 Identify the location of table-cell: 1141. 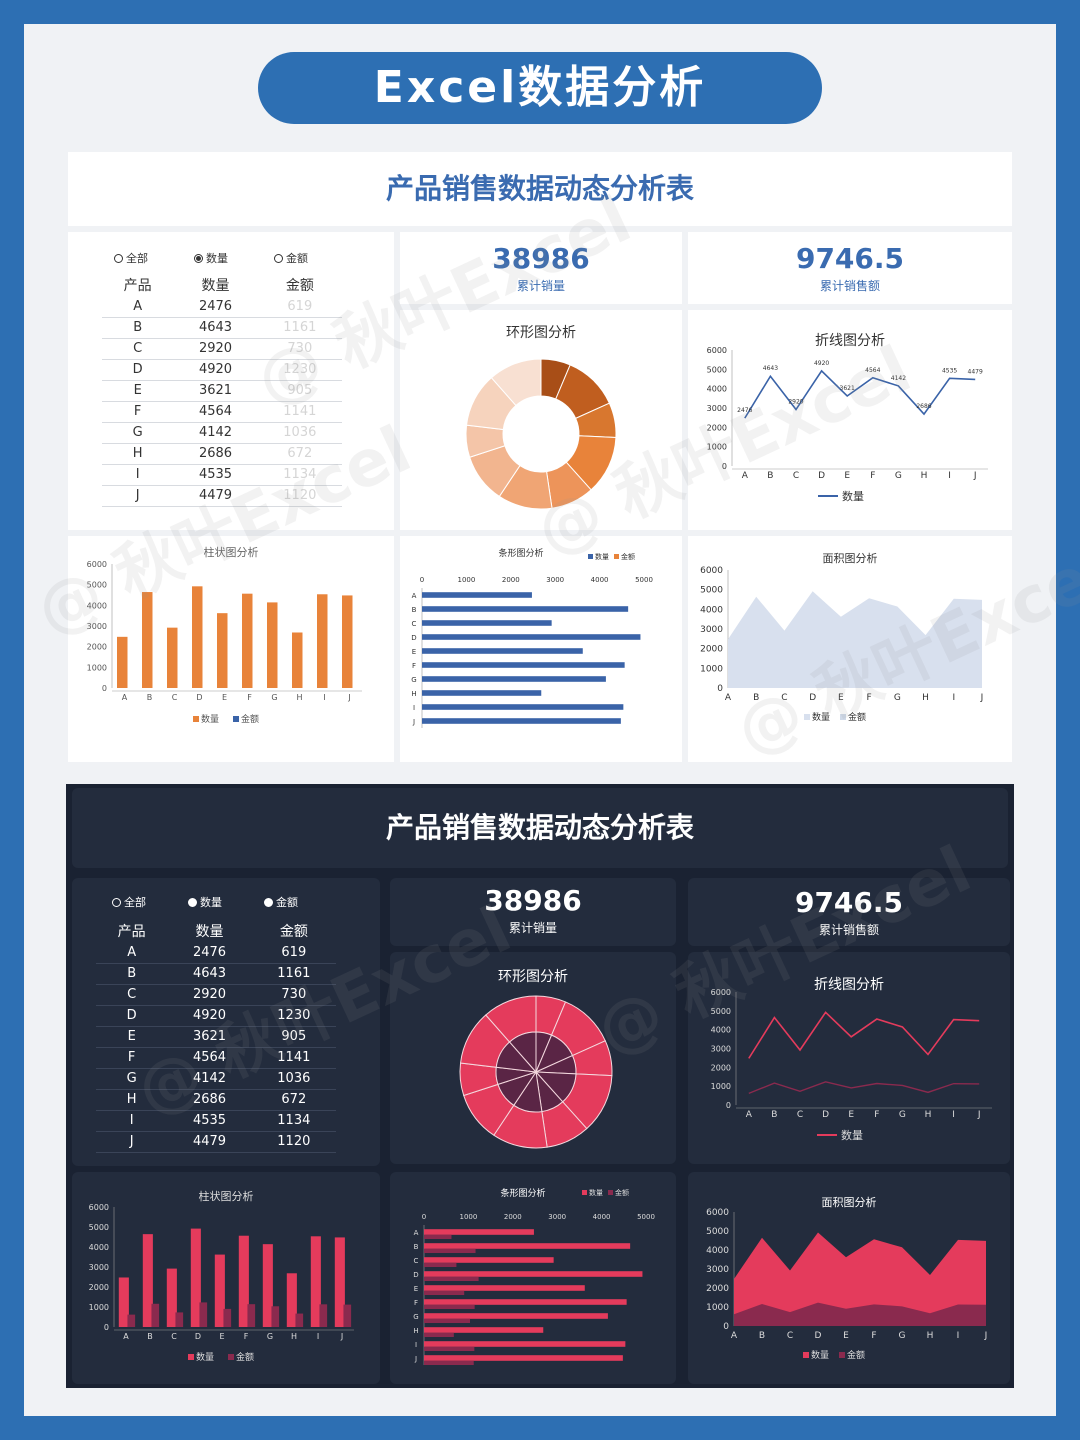
(299, 412).